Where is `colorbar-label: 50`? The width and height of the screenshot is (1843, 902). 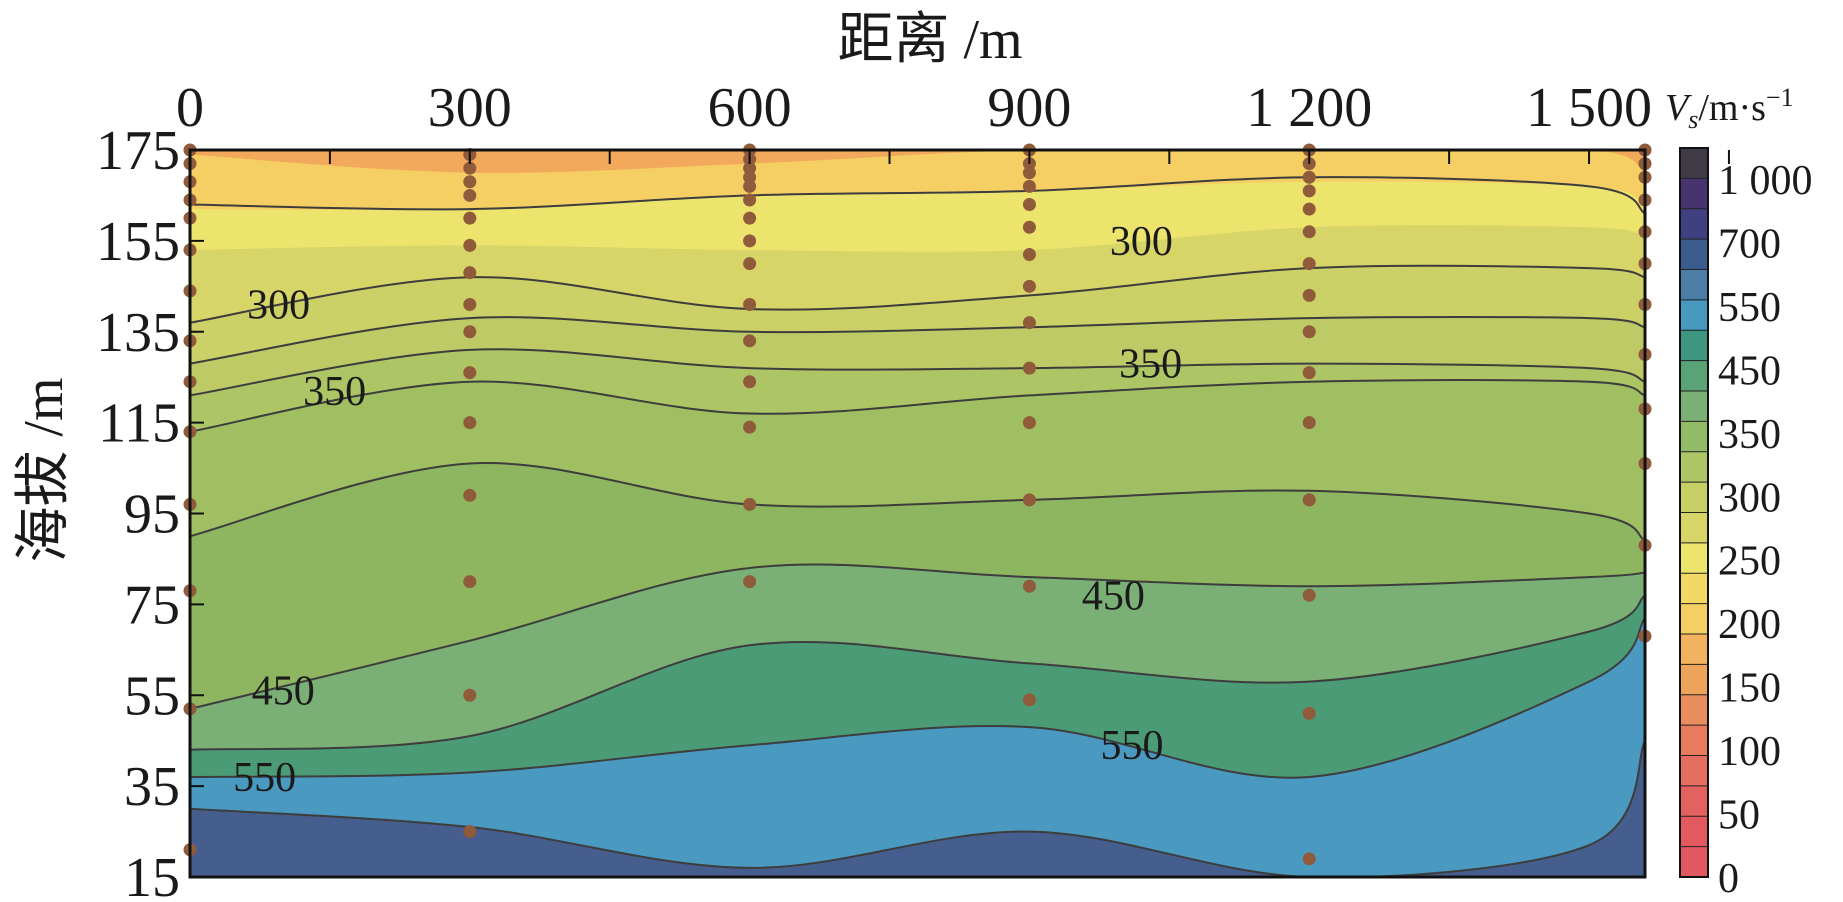
colorbar-label: 50 is located at coordinates (1739, 816).